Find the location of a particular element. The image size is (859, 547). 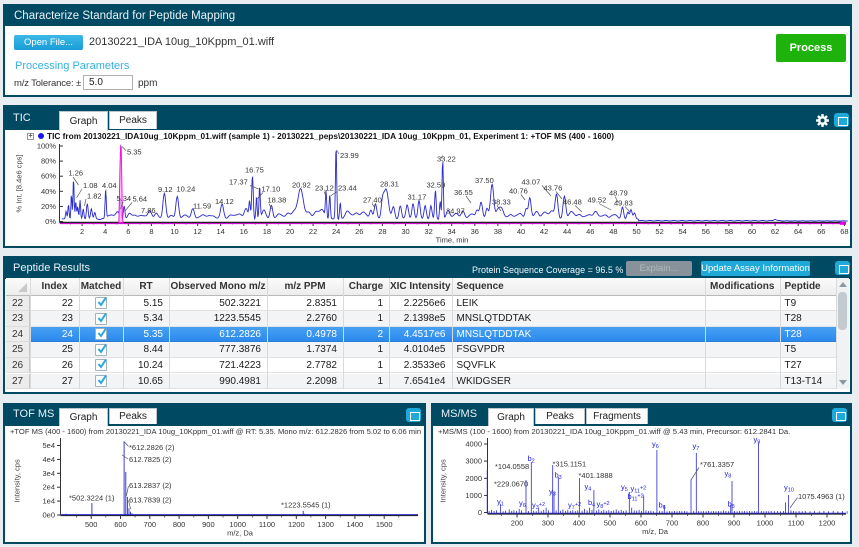

svg-text: y8 is located at coordinates (728, 474).